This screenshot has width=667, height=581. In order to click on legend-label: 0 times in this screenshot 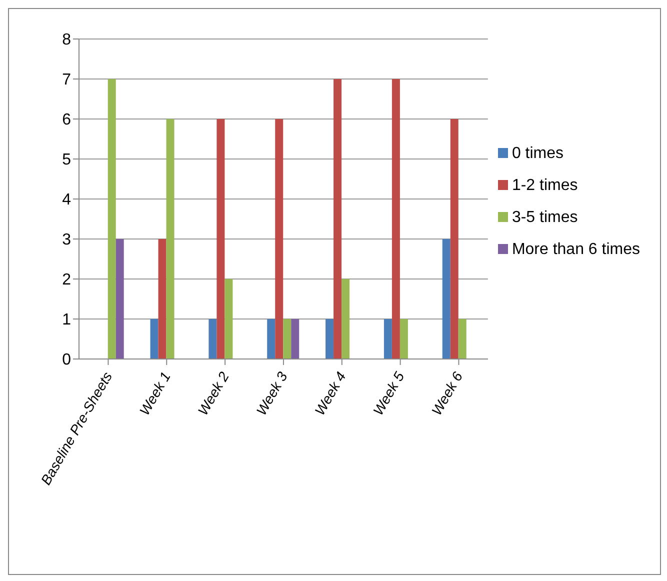, I will do `click(538, 153)`.